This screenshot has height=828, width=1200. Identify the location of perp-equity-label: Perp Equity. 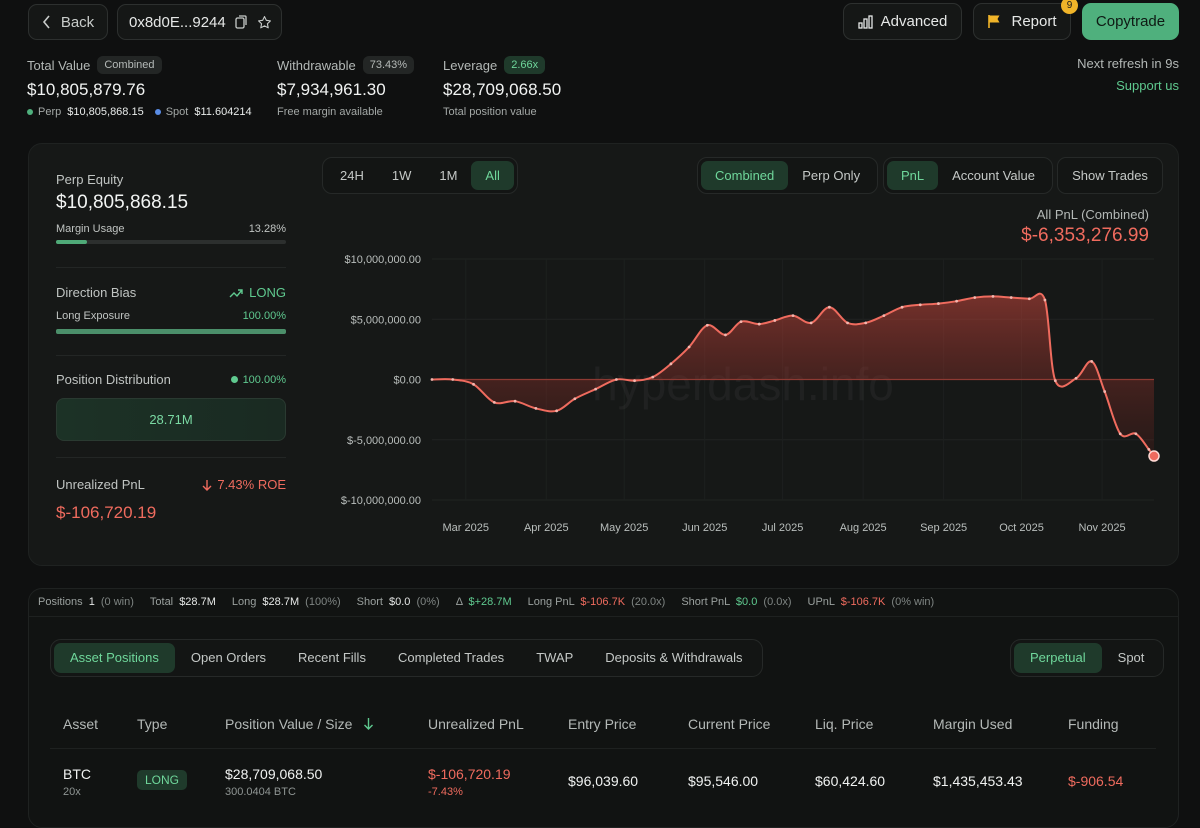
(90, 179).